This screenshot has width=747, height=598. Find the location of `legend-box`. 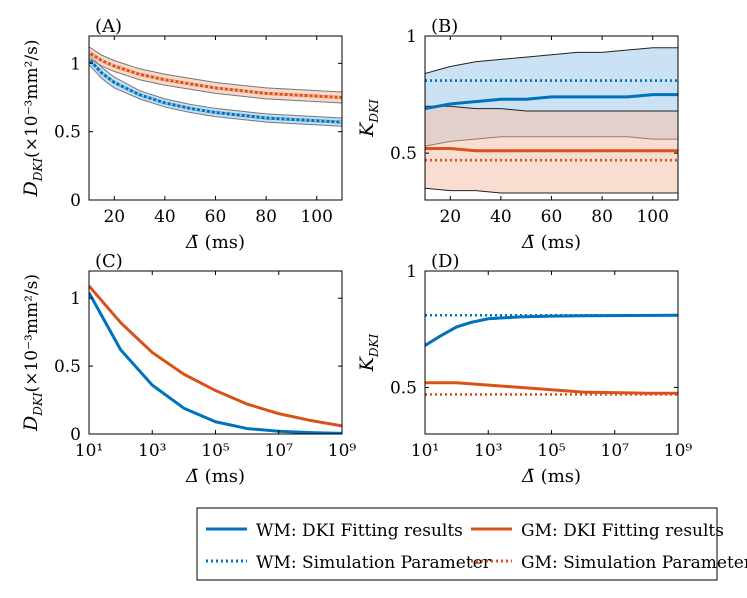

legend-box is located at coordinates (457, 544).